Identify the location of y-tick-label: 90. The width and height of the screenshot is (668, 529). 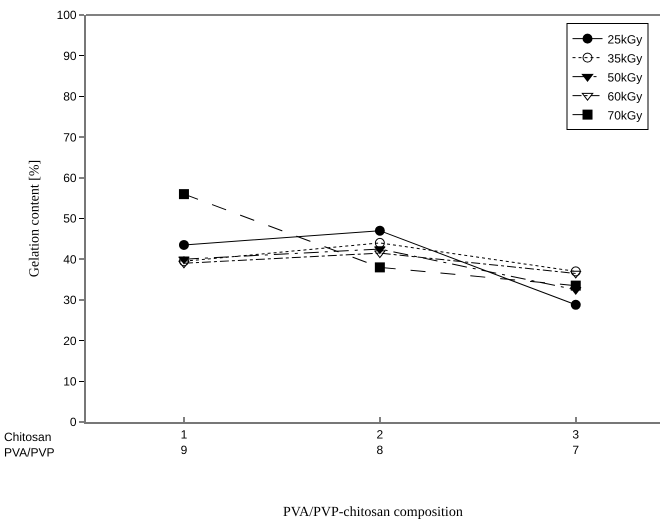
(70, 55).